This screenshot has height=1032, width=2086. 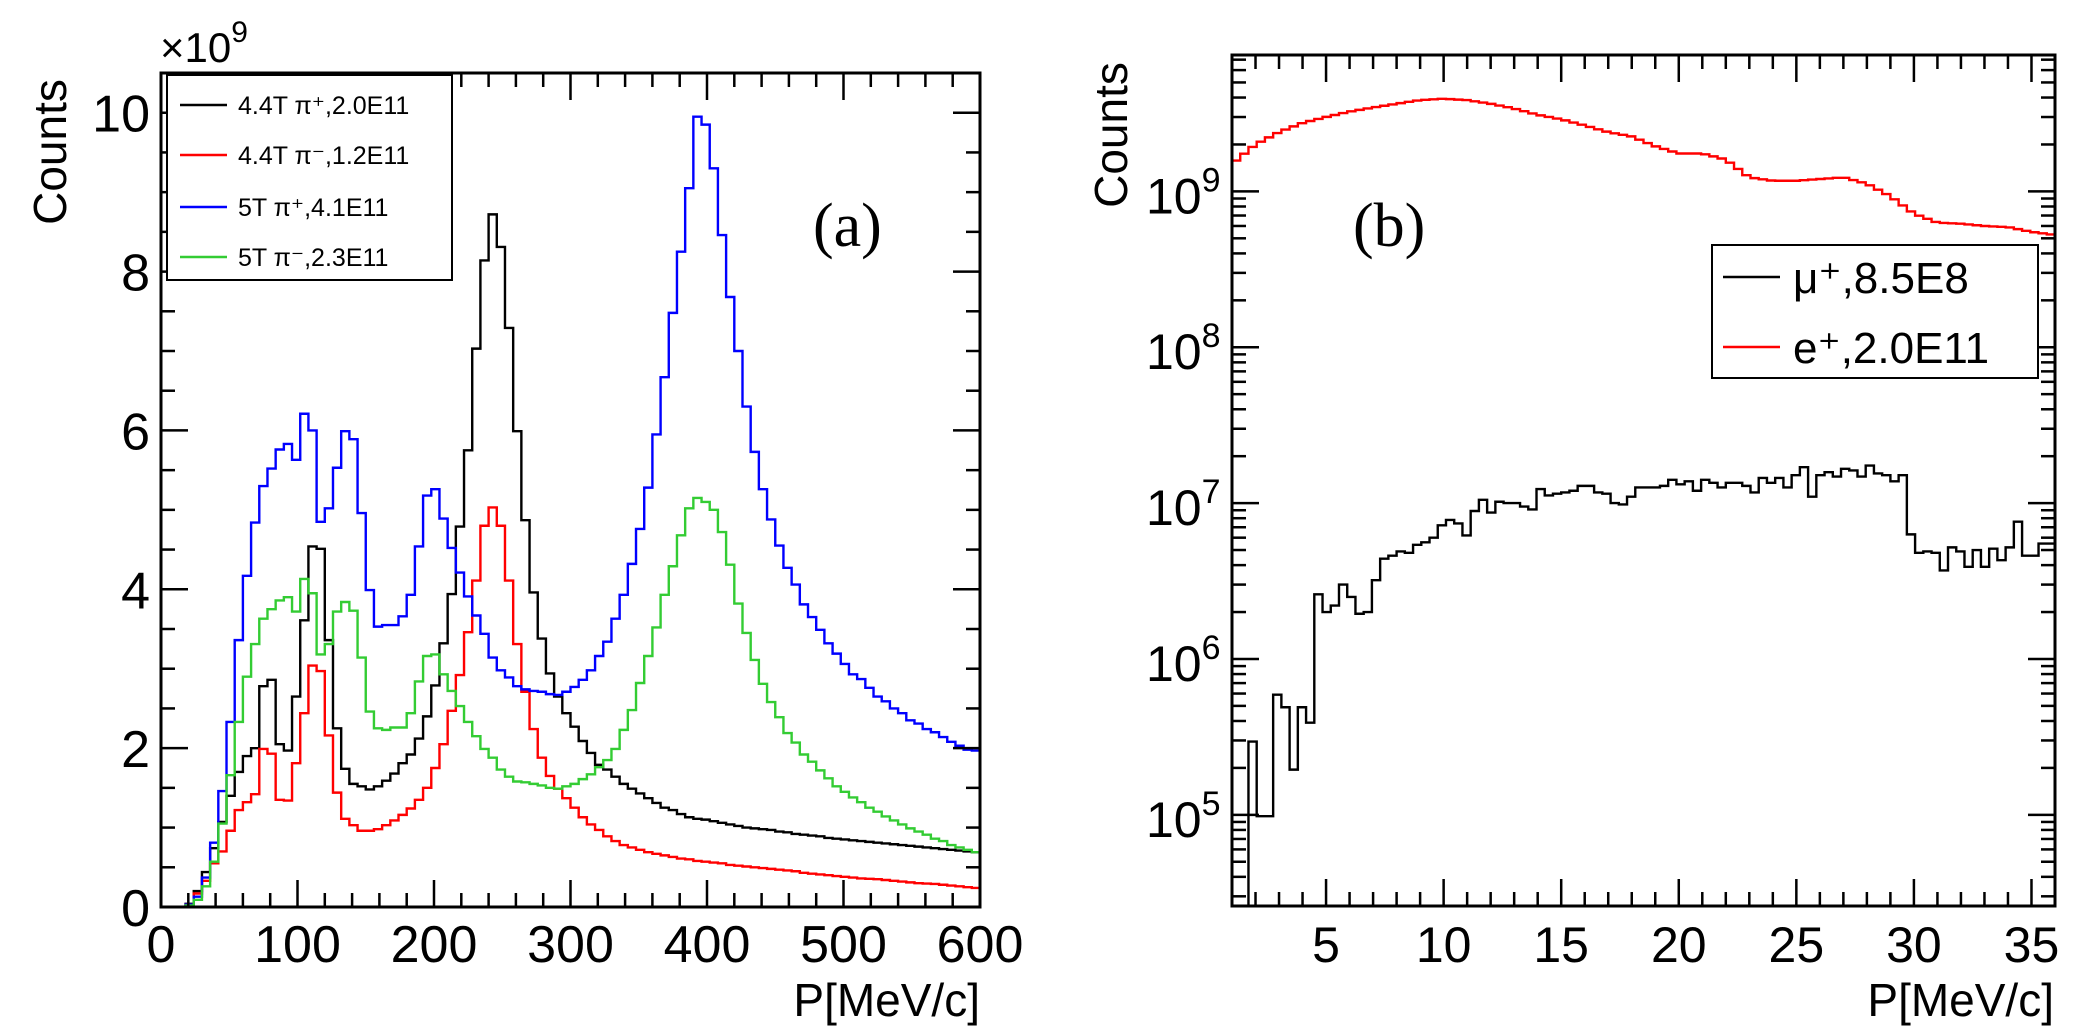 What do you see at coordinates (313, 208) in the screenshot?
I see `legend-label: 5T π⁺,4.1E11` at bounding box center [313, 208].